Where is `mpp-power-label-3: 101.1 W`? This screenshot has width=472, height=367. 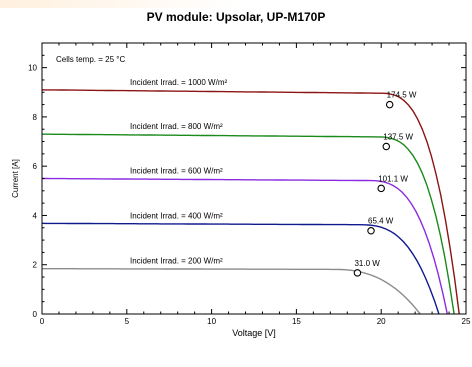 mpp-power-label-3: 101.1 W is located at coordinates (393, 178).